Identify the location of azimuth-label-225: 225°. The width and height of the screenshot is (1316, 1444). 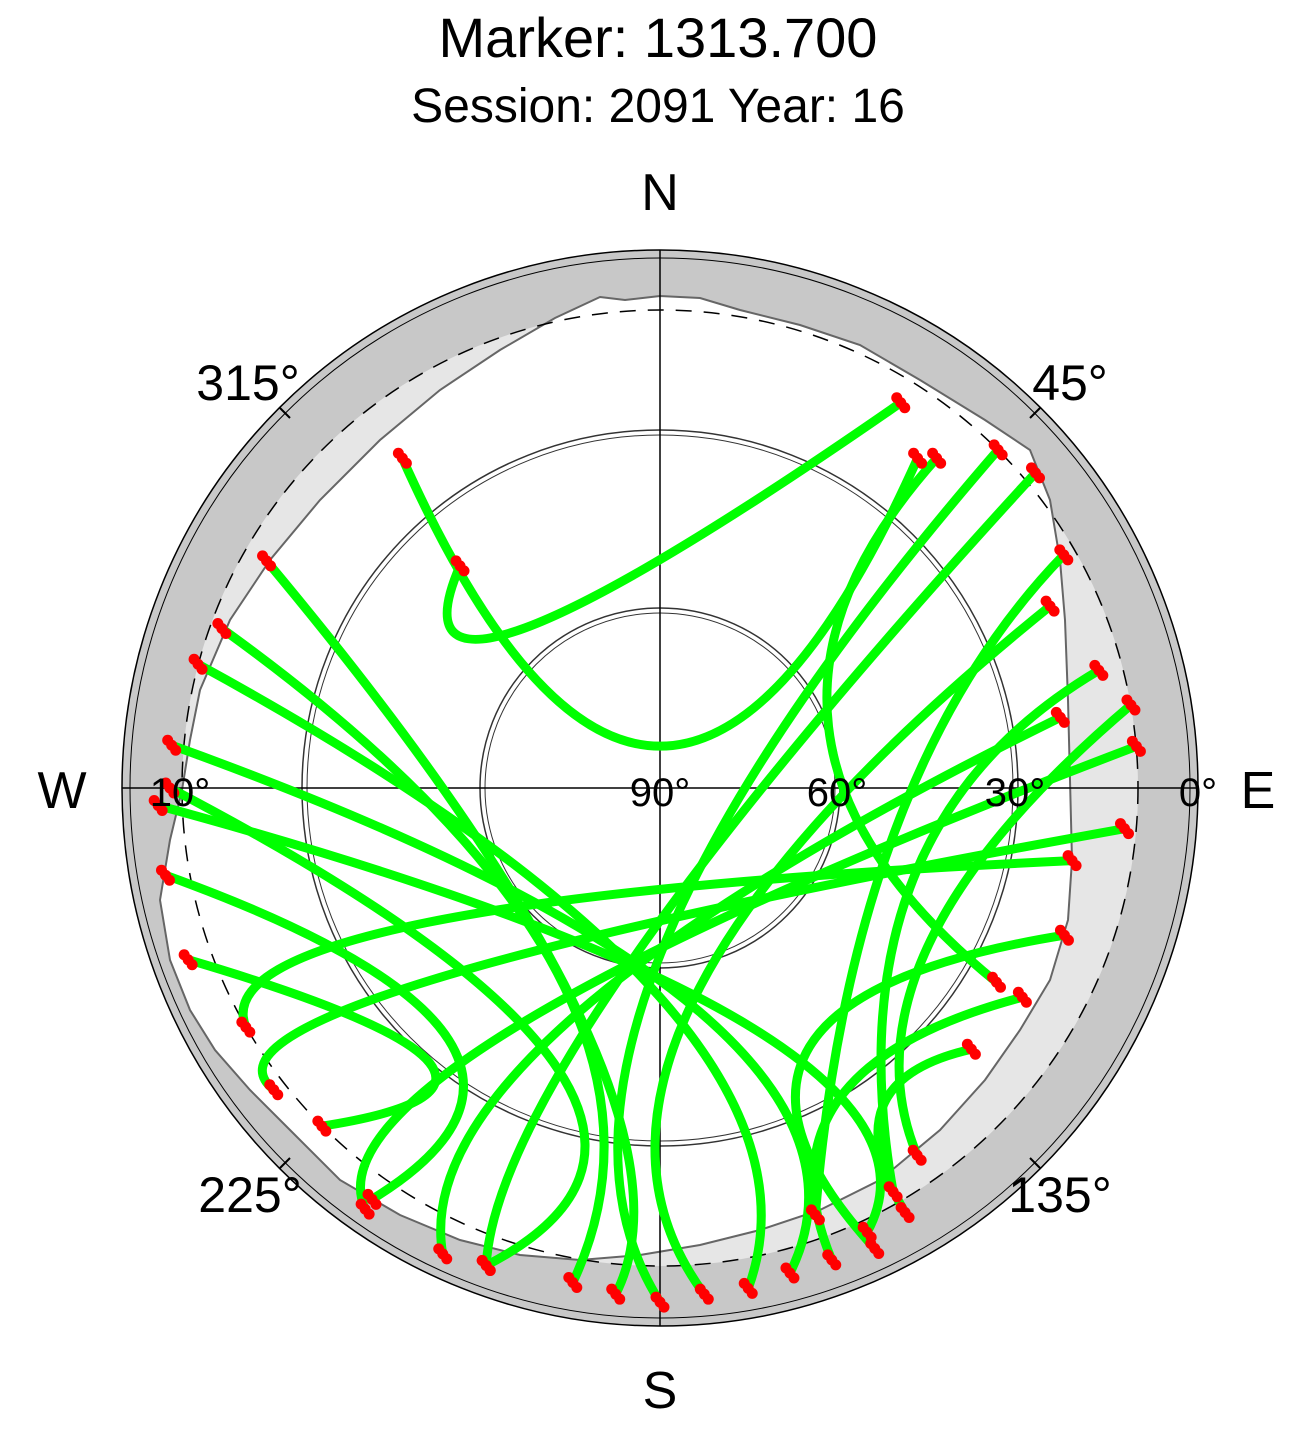
(249, 1195).